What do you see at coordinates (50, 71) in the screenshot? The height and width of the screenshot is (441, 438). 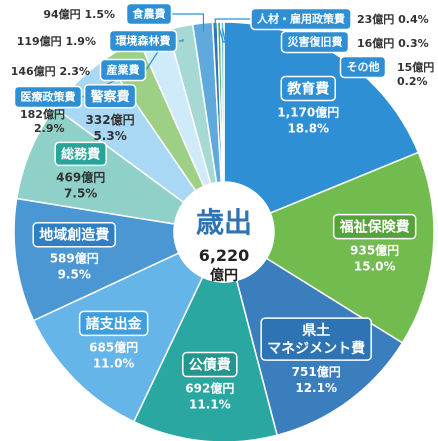 I see `slice-value-9: 146億円 2.3%` at bounding box center [50, 71].